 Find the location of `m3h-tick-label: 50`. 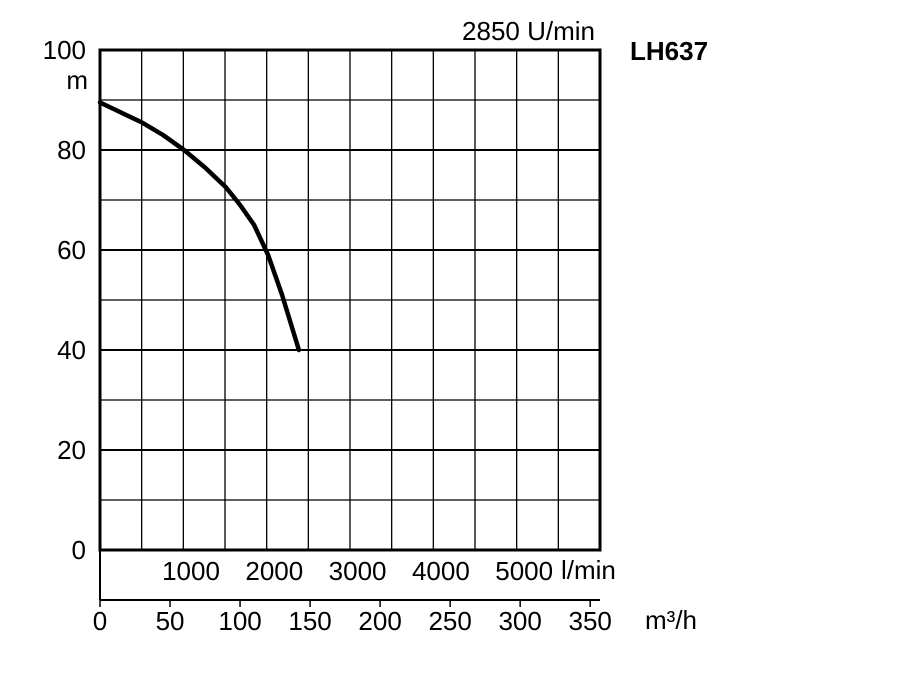

m3h-tick-label: 50 is located at coordinates (170, 621).